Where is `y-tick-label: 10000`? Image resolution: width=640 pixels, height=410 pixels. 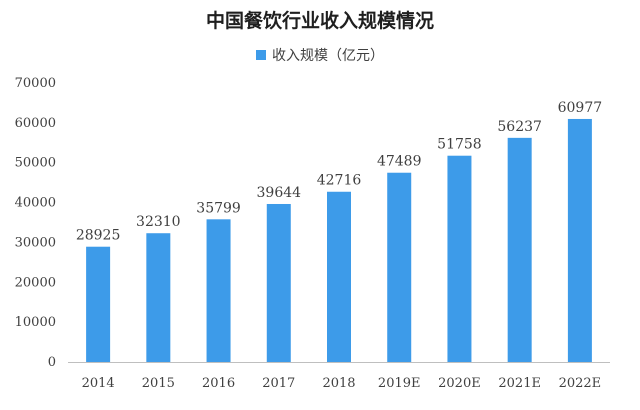
y-tick-label: 10000 is located at coordinates (35, 322).